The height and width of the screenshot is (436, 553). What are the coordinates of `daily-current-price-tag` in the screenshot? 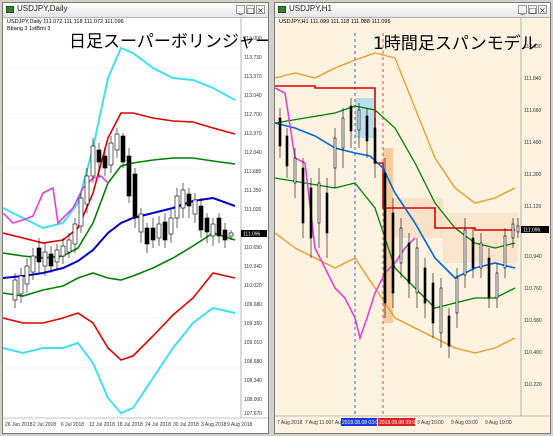 It's located at (254, 233).